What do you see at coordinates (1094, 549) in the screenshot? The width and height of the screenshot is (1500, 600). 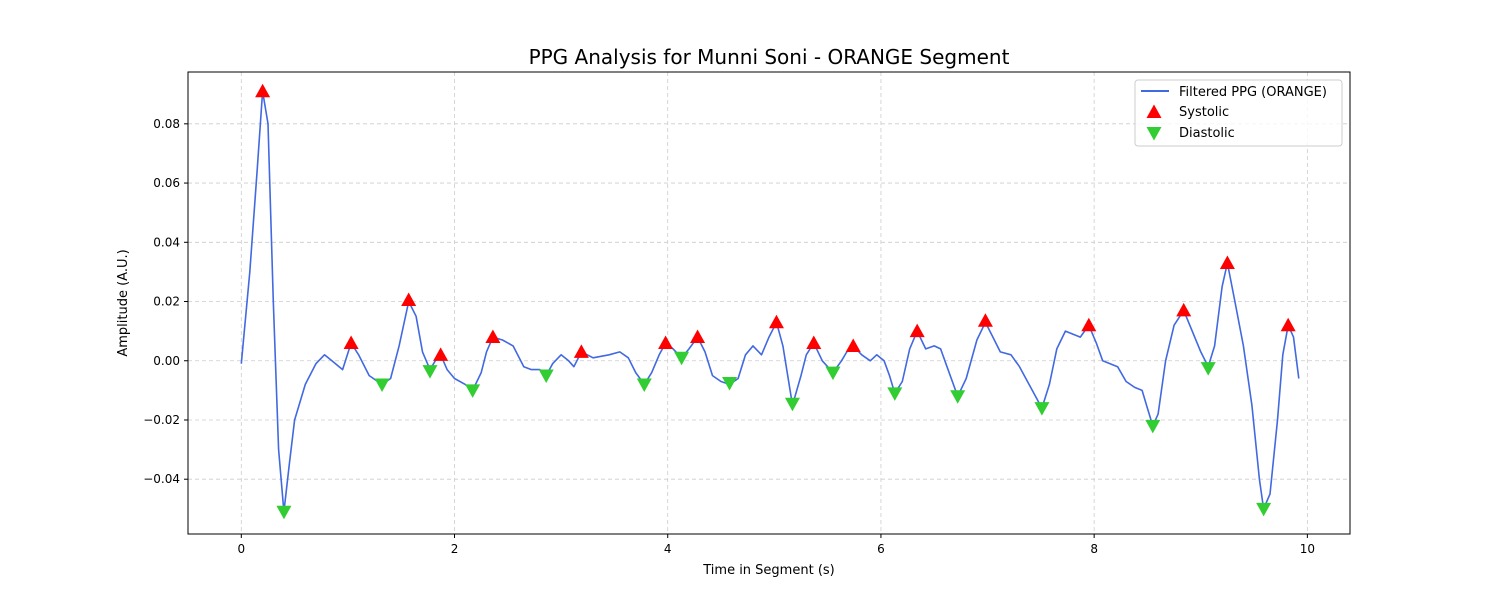 I see `x-tick-label: 8` at bounding box center [1094, 549].